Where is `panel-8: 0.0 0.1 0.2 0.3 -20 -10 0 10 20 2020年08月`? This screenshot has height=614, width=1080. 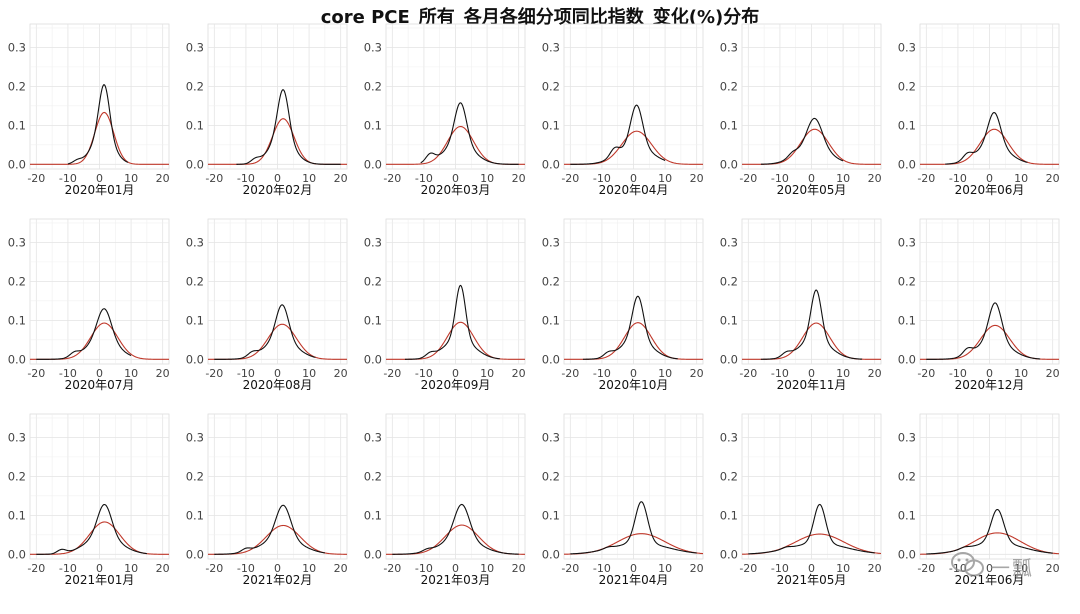 panel-8: 0.0 0.1 0.2 0.3 -20 -10 0 10 20 2020年08月 is located at coordinates (267, 305).